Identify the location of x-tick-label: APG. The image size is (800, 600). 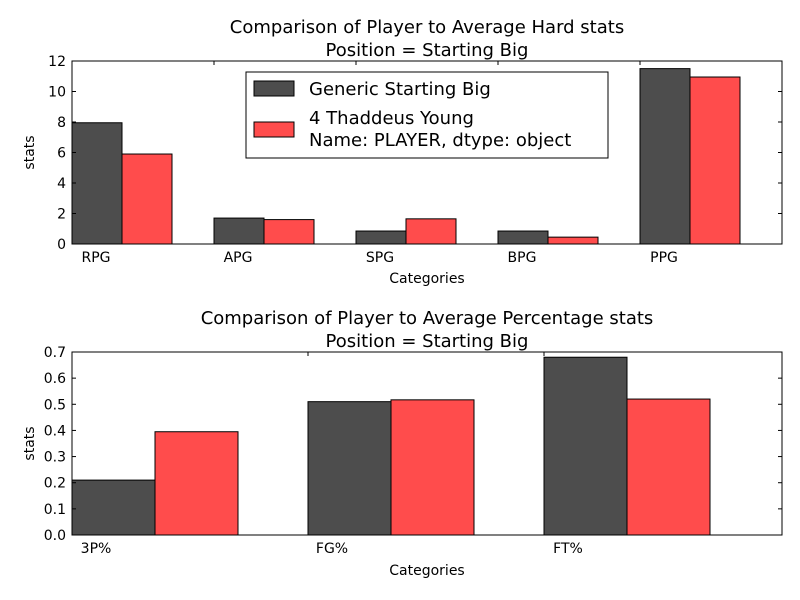
(238, 258).